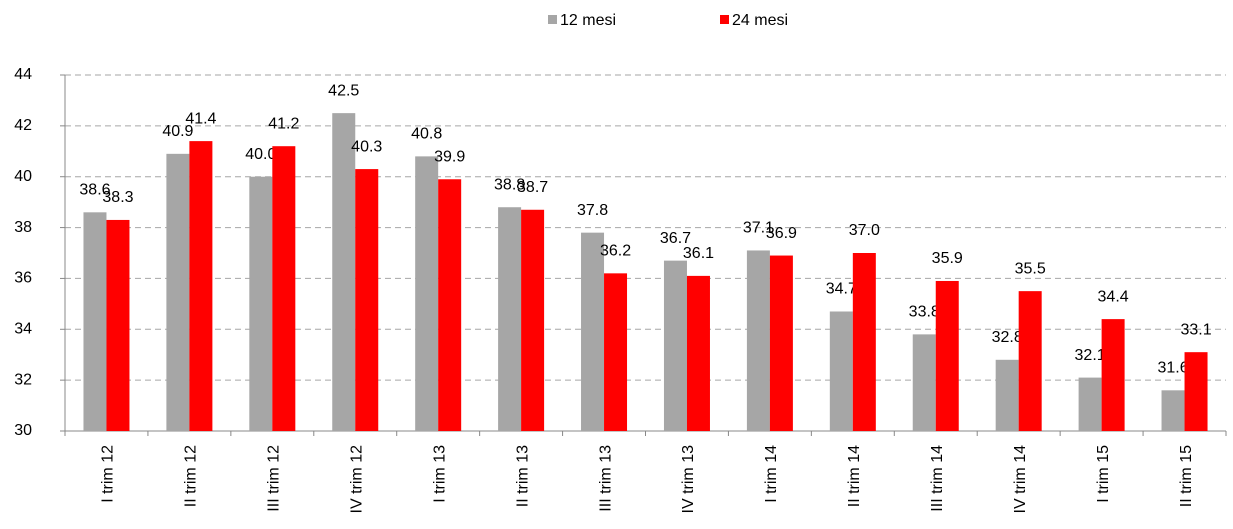 This screenshot has width=1233, height=529. I want to click on value-label: 36.7, so click(675, 238).